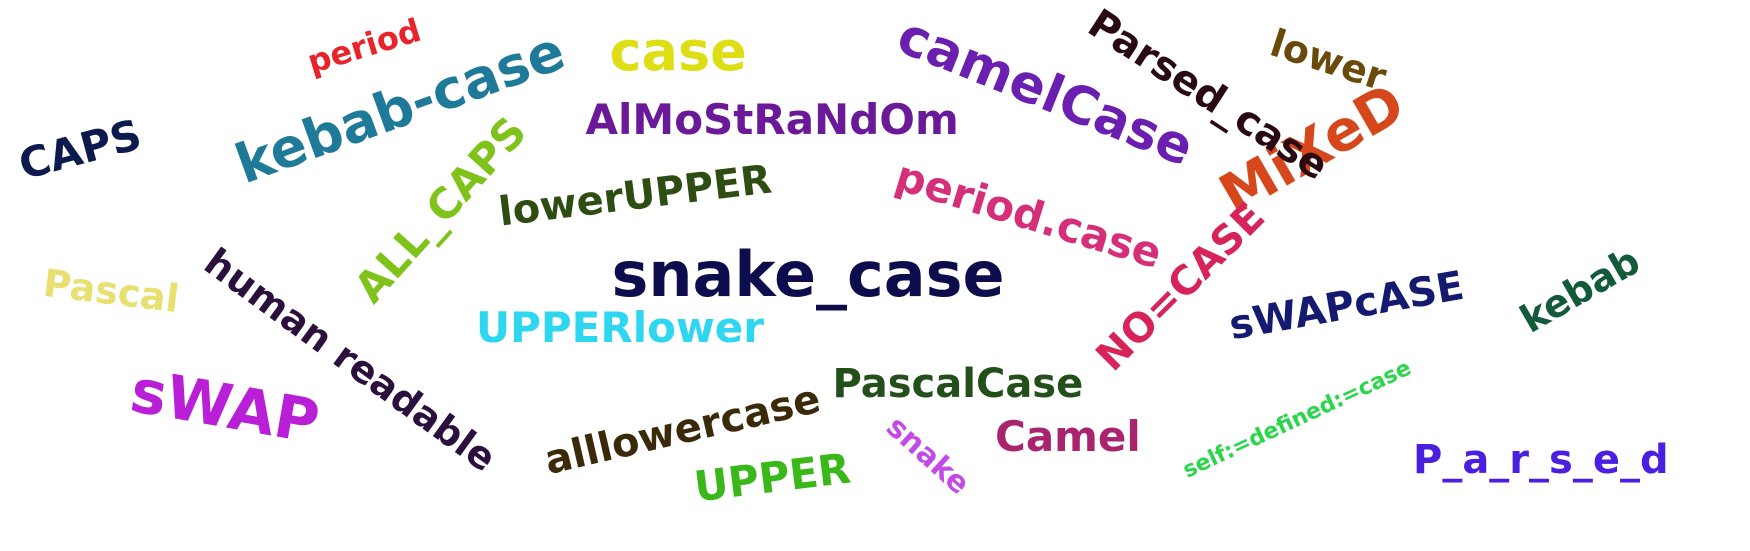 This screenshot has width=1750, height=551. I want to click on word-swap: sWAP, so click(225, 407).